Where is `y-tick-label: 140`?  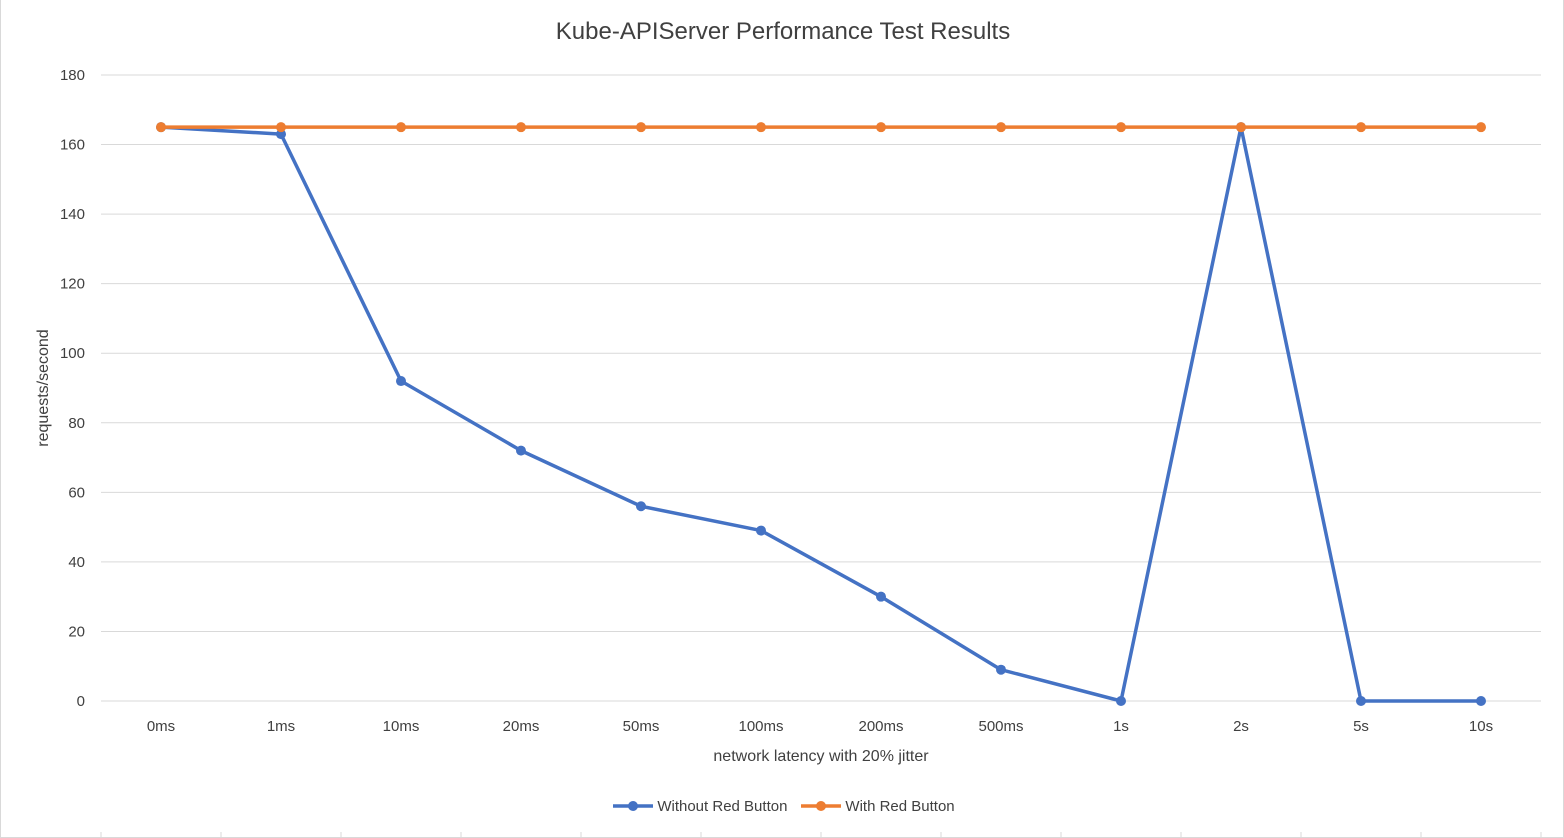
y-tick-label: 140 is located at coordinates (72, 214).